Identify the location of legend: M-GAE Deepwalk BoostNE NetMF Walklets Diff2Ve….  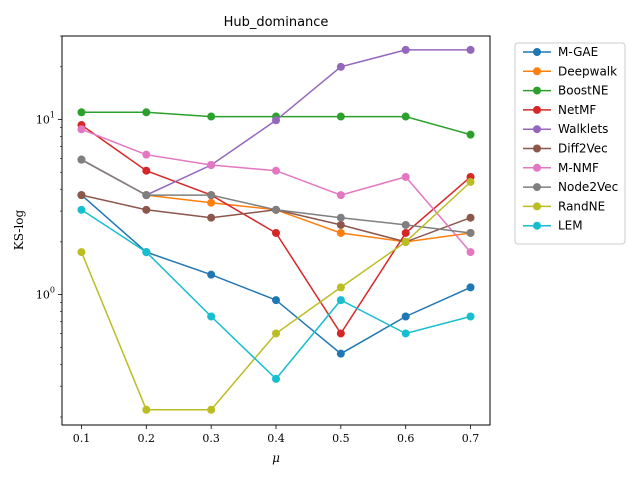
(570, 143).